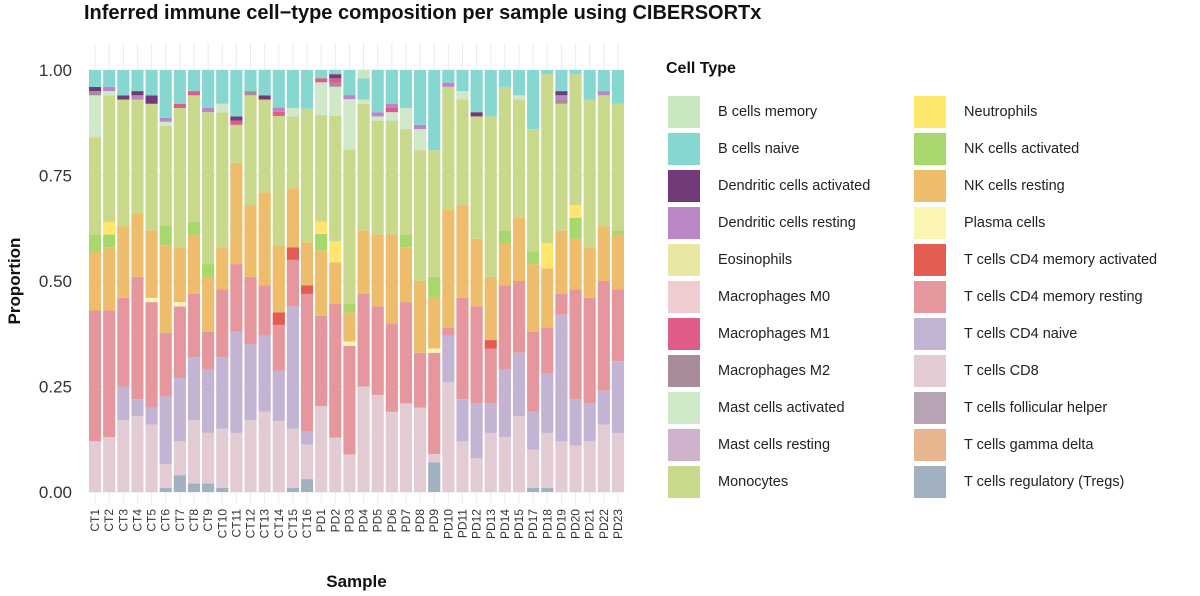 This screenshot has width=1200, height=596. Describe the element at coordinates (1014, 186) in the screenshot. I see `legend-label: NK cells resting` at that location.